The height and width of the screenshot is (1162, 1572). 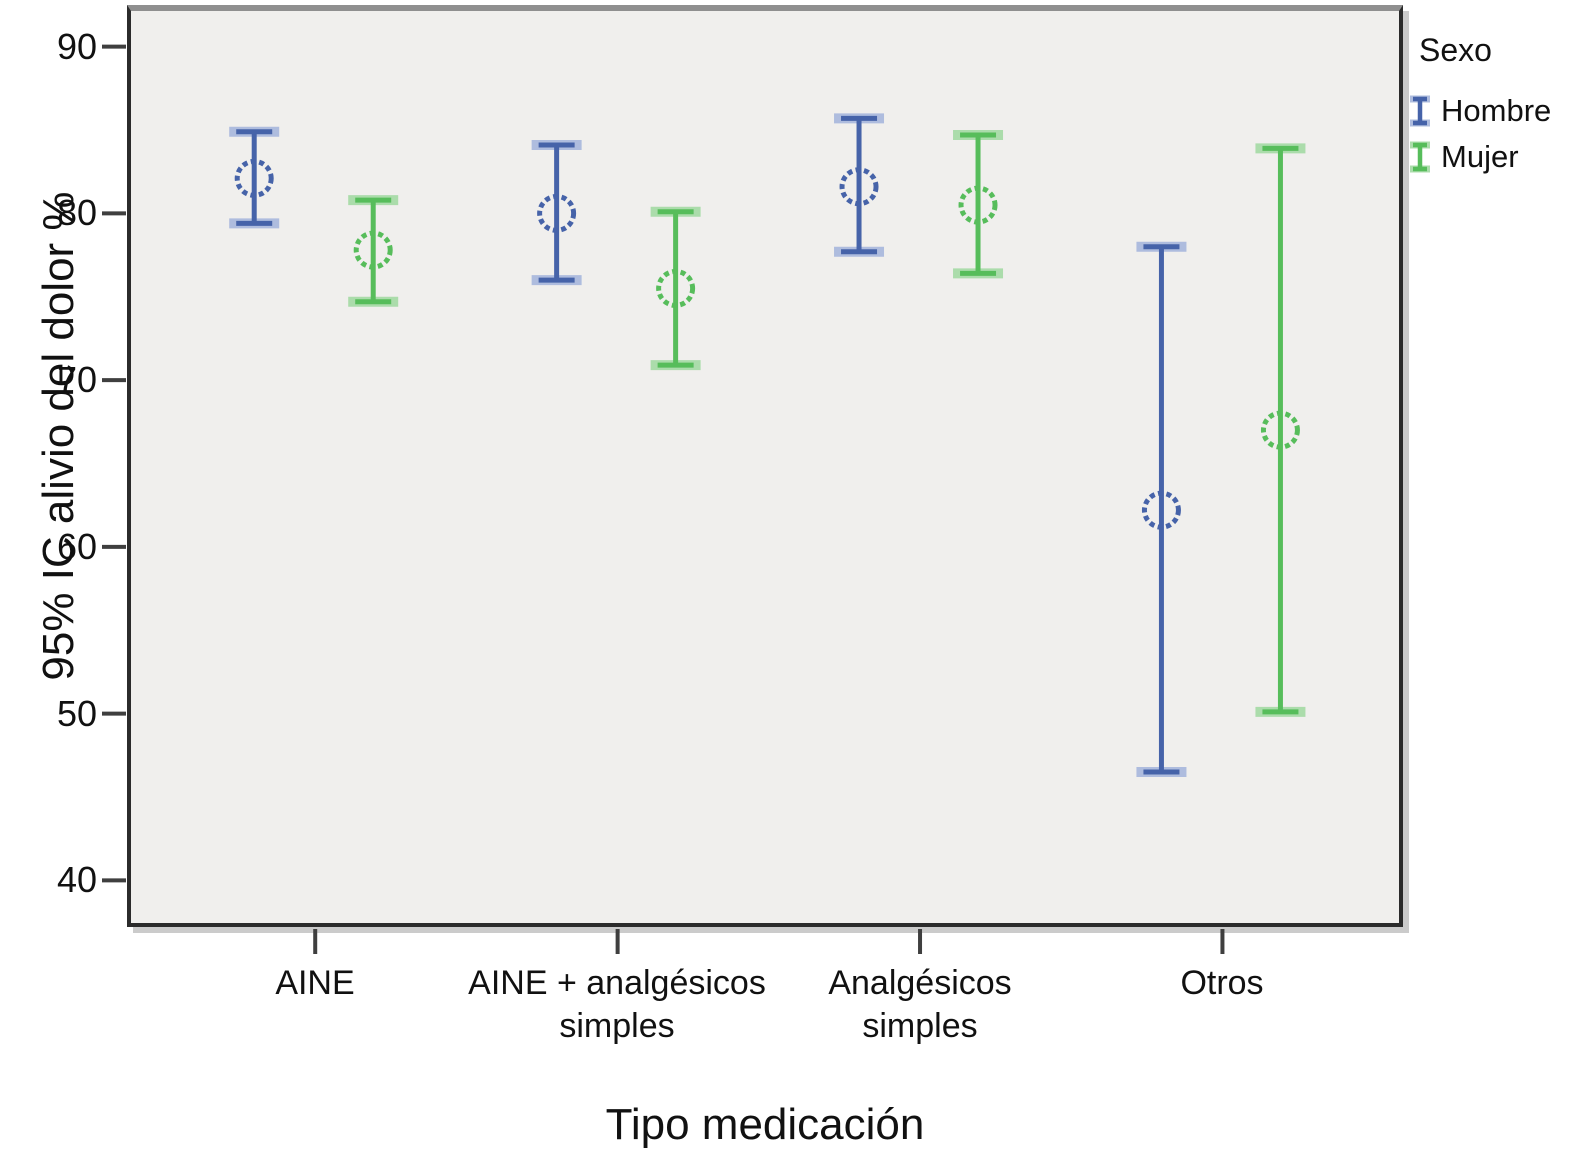 I want to click on x-tick-label-otros: Otros, so click(x=1222, y=983).